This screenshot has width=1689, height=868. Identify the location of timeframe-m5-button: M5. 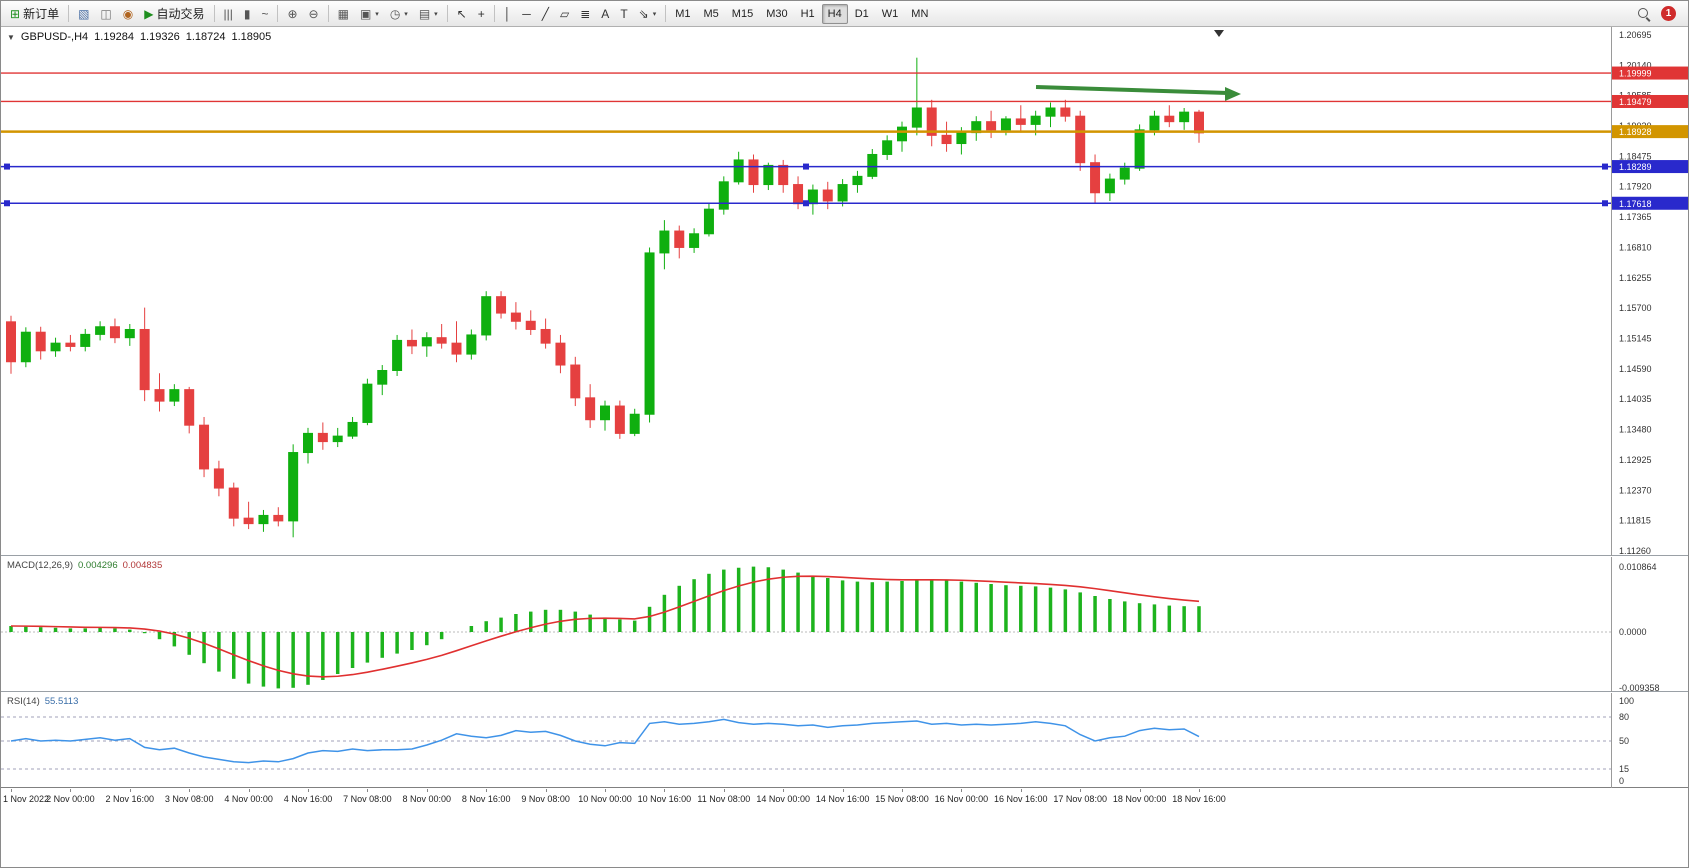
(711, 14).